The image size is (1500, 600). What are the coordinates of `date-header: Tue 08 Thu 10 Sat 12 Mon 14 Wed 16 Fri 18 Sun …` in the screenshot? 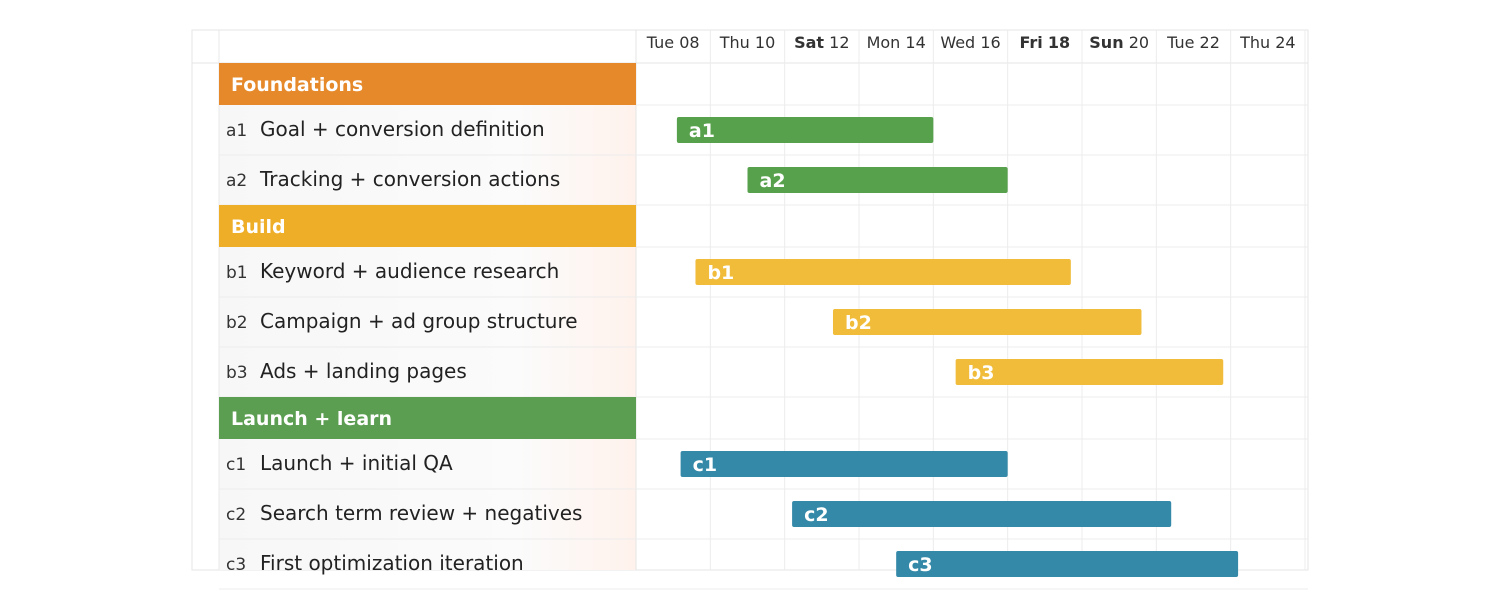 It's located at (971, 42).